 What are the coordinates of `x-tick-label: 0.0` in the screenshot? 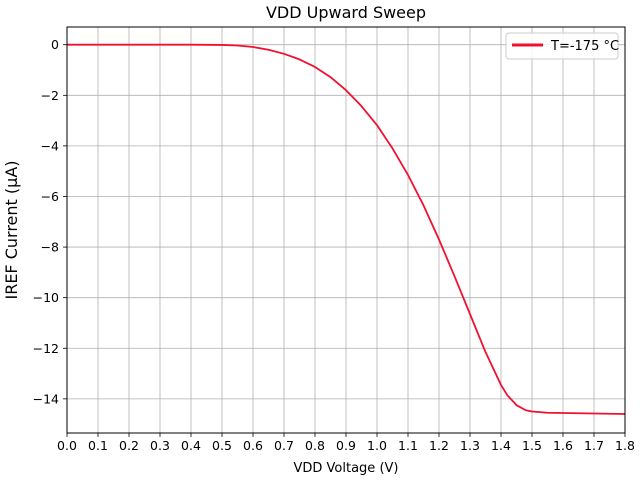 It's located at (67, 445).